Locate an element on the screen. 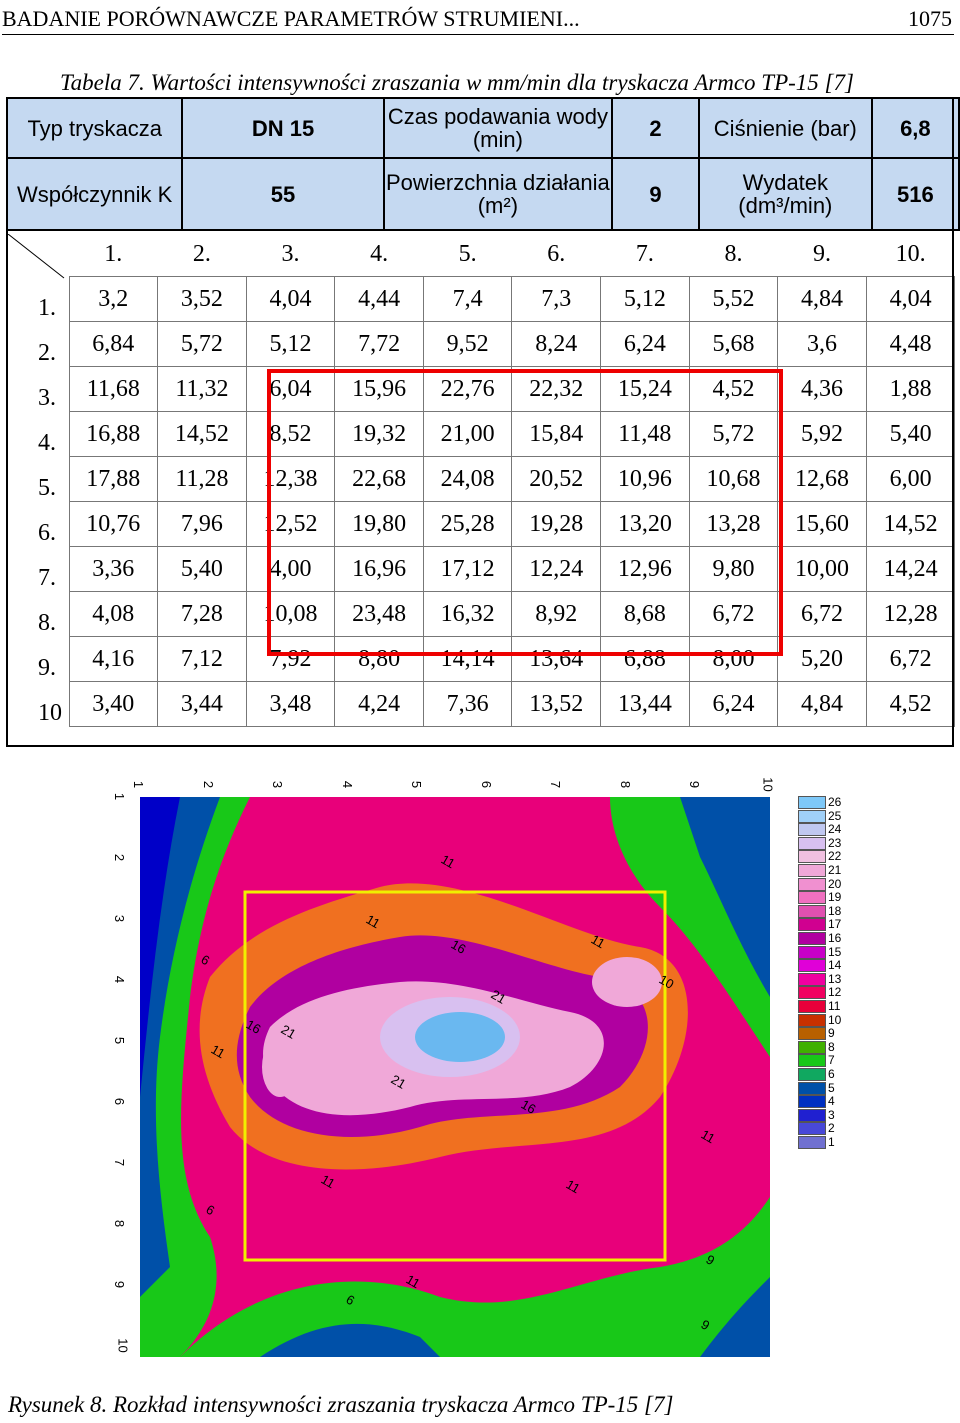 The height and width of the screenshot is (1423, 960). value-cell: 8,92 is located at coordinates (556, 614).